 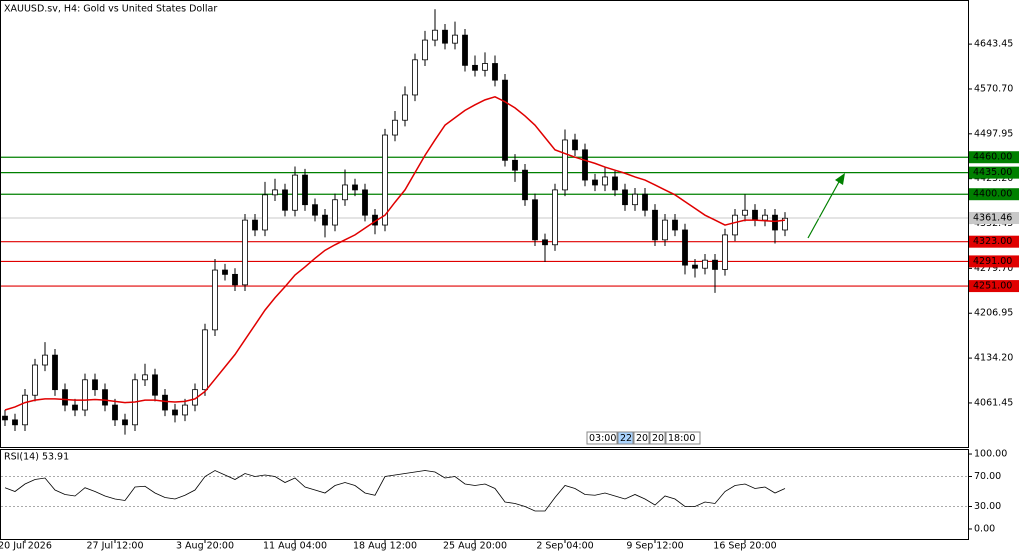 I want to click on x-tick-label: 18 Aug 12:00, so click(x=385, y=546).